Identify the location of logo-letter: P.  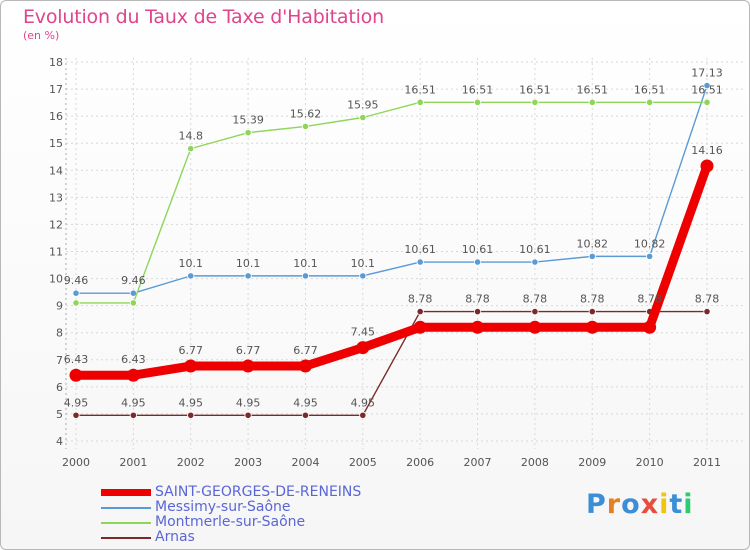
(596, 504).